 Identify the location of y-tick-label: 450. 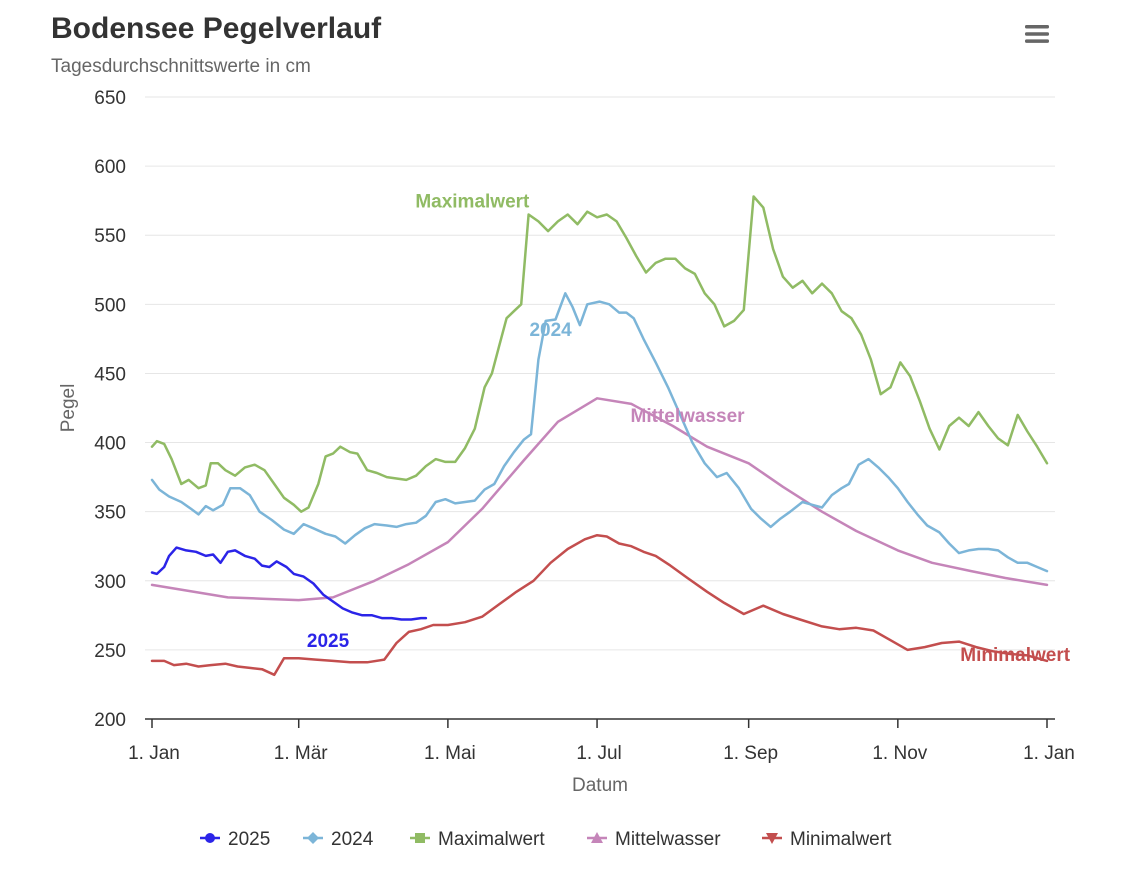
(110, 374).